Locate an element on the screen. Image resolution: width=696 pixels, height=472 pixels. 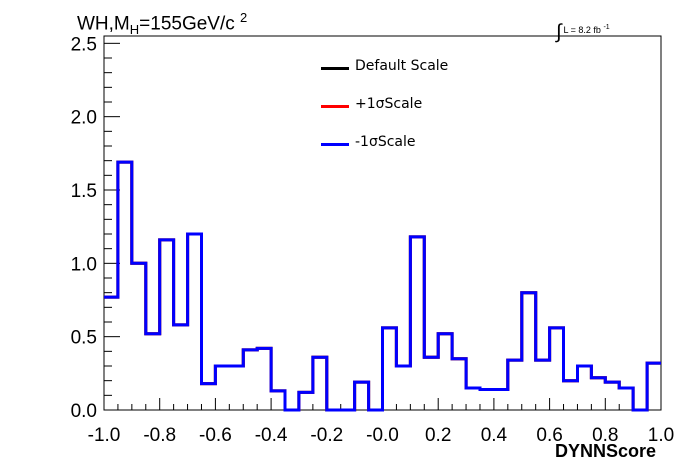
legend-item-minus-sigma: -1σScale is located at coordinates (418, 153).